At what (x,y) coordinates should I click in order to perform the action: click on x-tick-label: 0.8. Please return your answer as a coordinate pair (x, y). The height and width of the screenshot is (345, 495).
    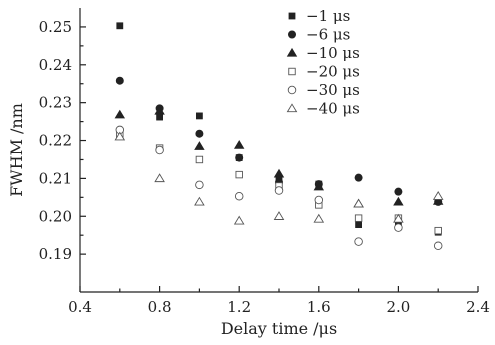
    Looking at the image, I should click on (160, 307).